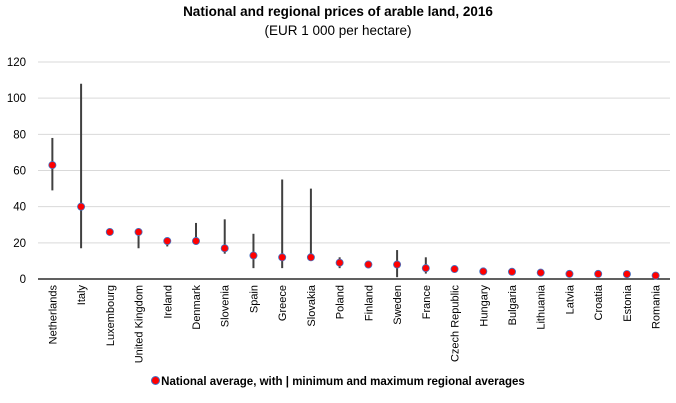  I want to click on chart-subtitle: (EUR 1 000 per hectare), so click(338, 30).